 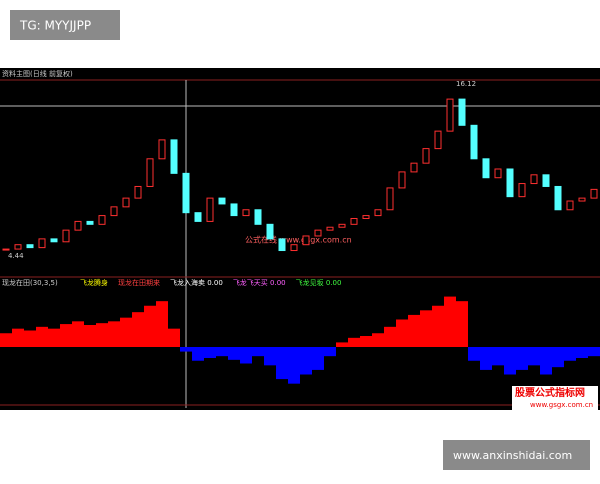 What do you see at coordinates (466, 84) in the screenshot?
I see `high-label: 16.12` at bounding box center [466, 84].